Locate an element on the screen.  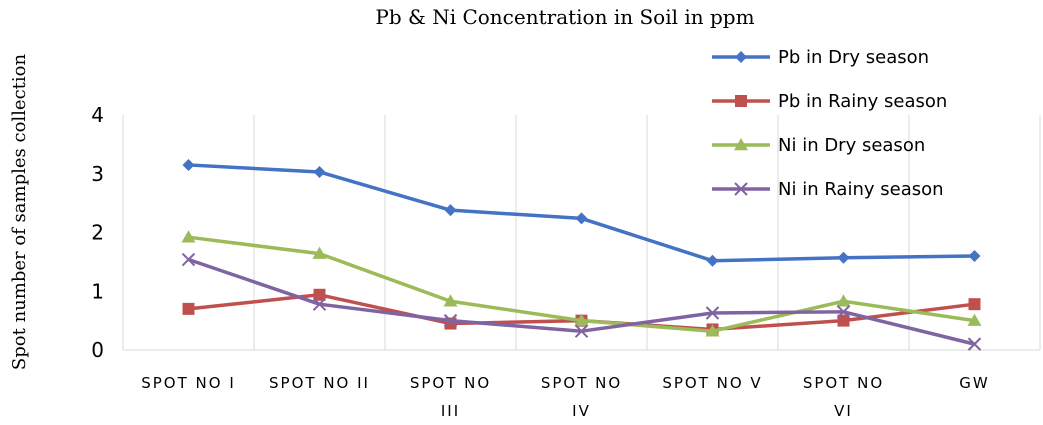
x-tick-label: SPOT NO VI is located at coordinates (843, 397).